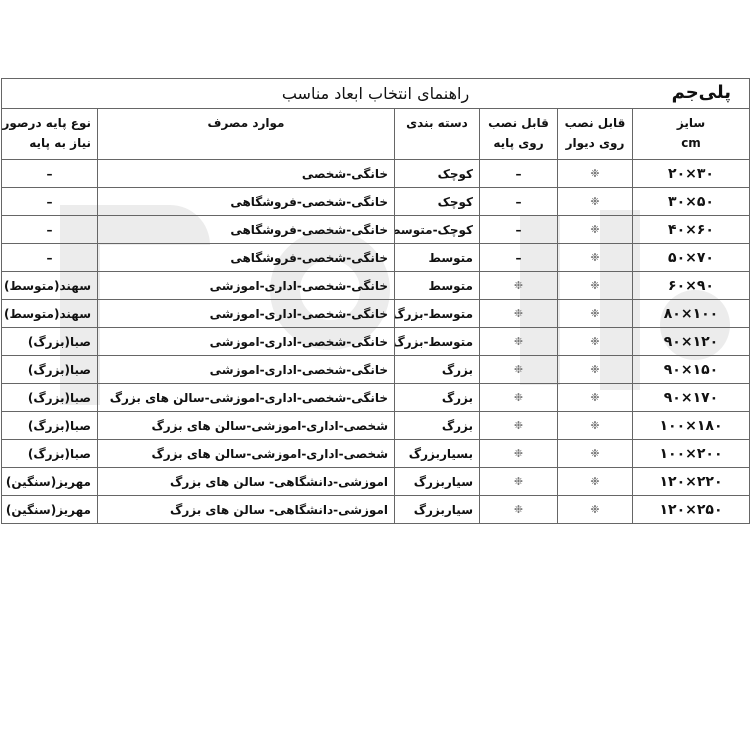 This screenshot has height=750, width=750. What do you see at coordinates (691, 341) in the screenshot?
I see `cell-size: ۹۰×۱۲۰` at bounding box center [691, 341].